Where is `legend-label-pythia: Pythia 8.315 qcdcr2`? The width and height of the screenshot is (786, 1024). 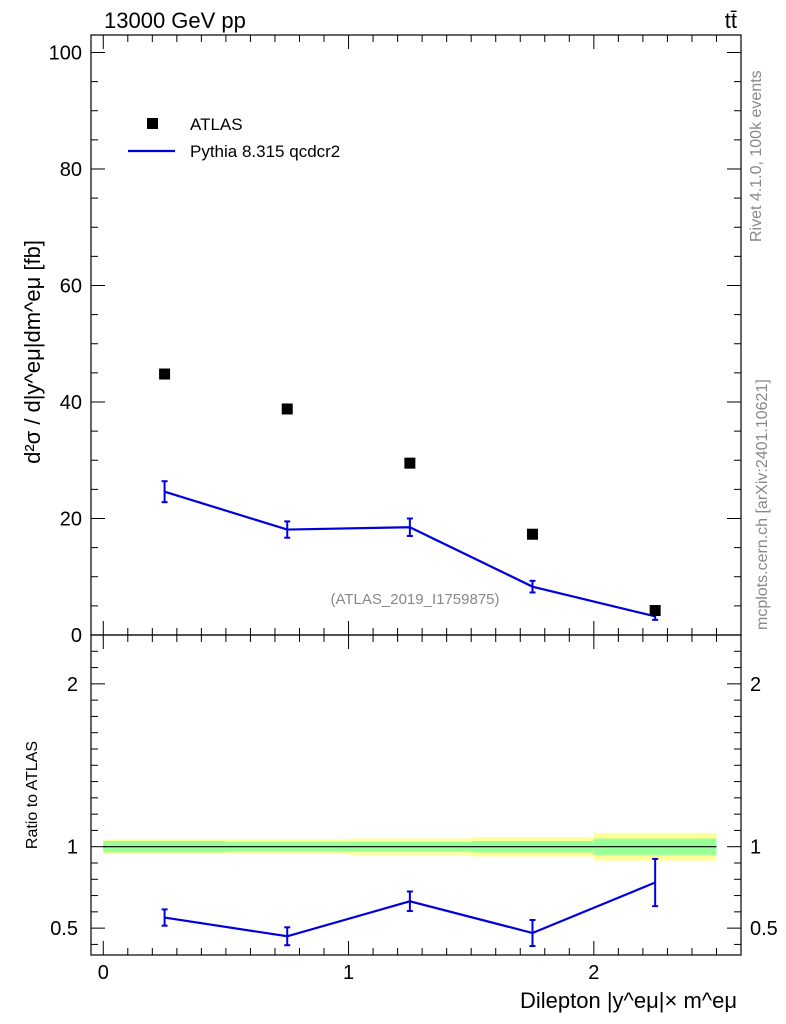 legend-label-pythia: Pythia 8.315 qcdcr2 is located at coordinates (265, 151).